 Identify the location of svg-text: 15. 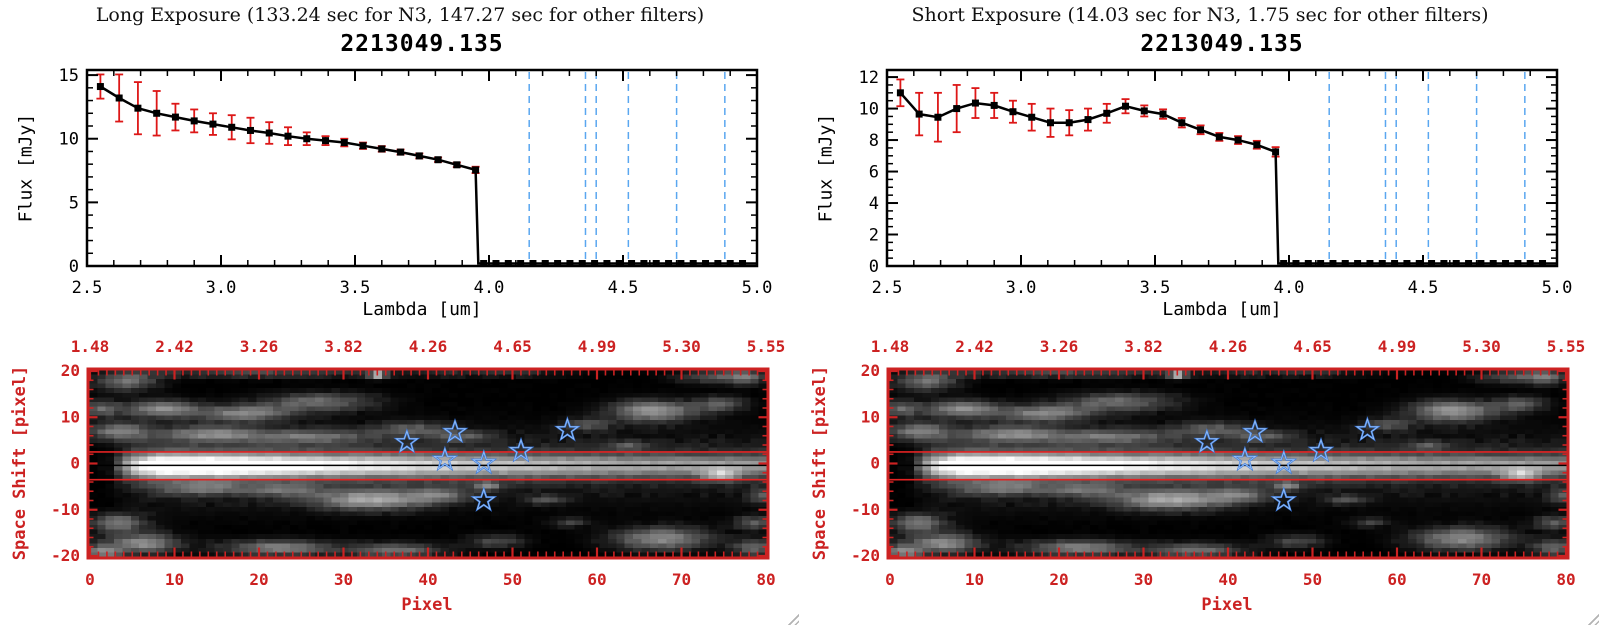
(69, 76).